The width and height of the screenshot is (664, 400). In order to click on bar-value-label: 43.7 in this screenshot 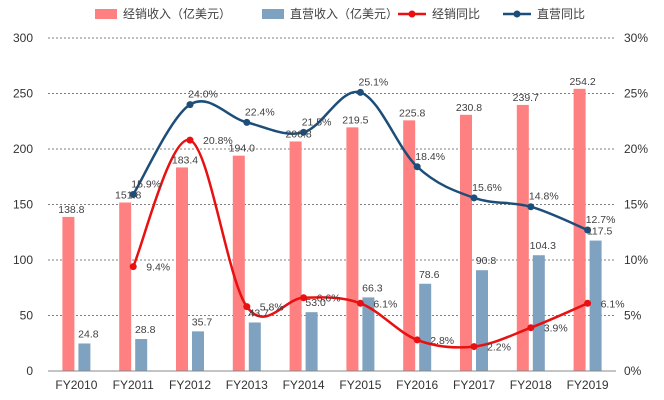, I will do `click(259, 313)`.